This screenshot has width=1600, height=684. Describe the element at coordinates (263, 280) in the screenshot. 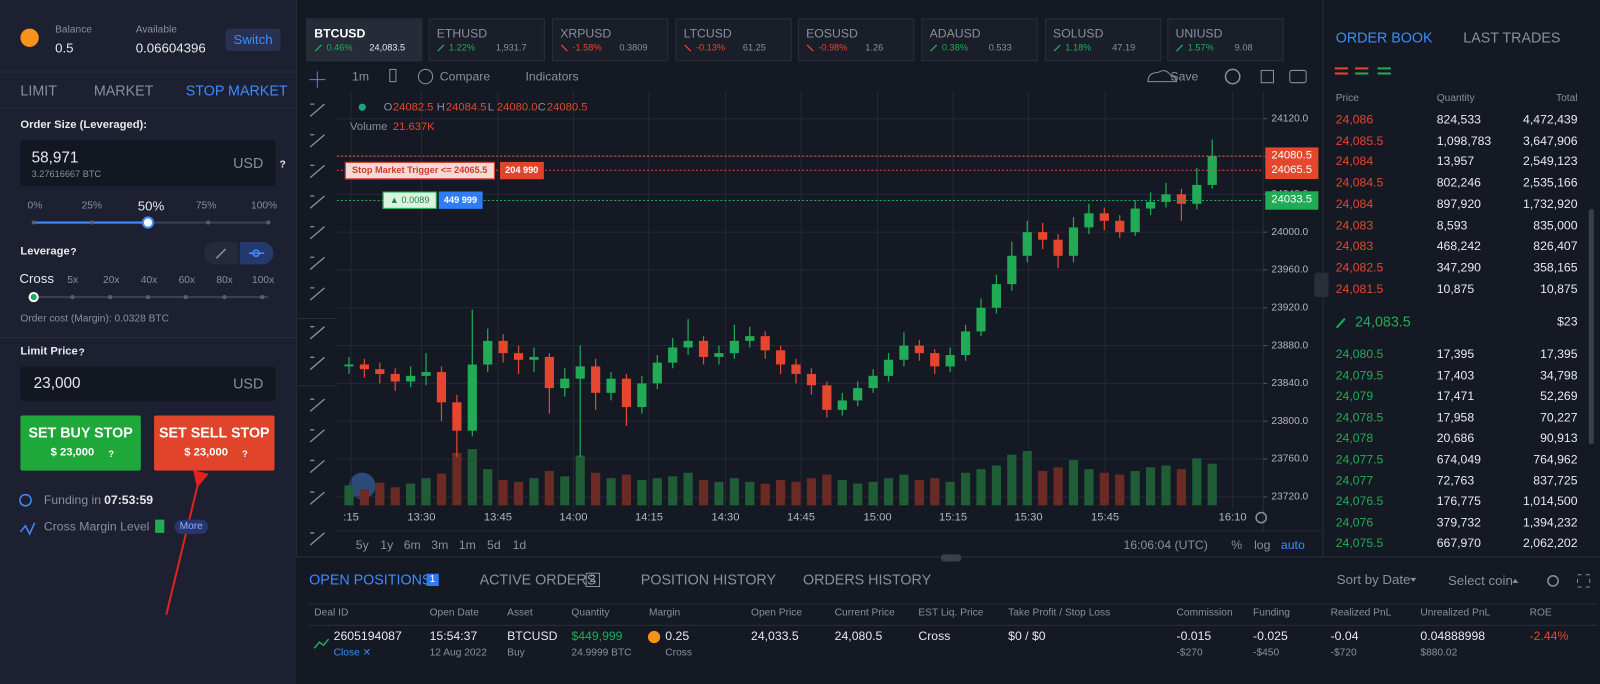

I see `leverage-option: 100x` at that location.